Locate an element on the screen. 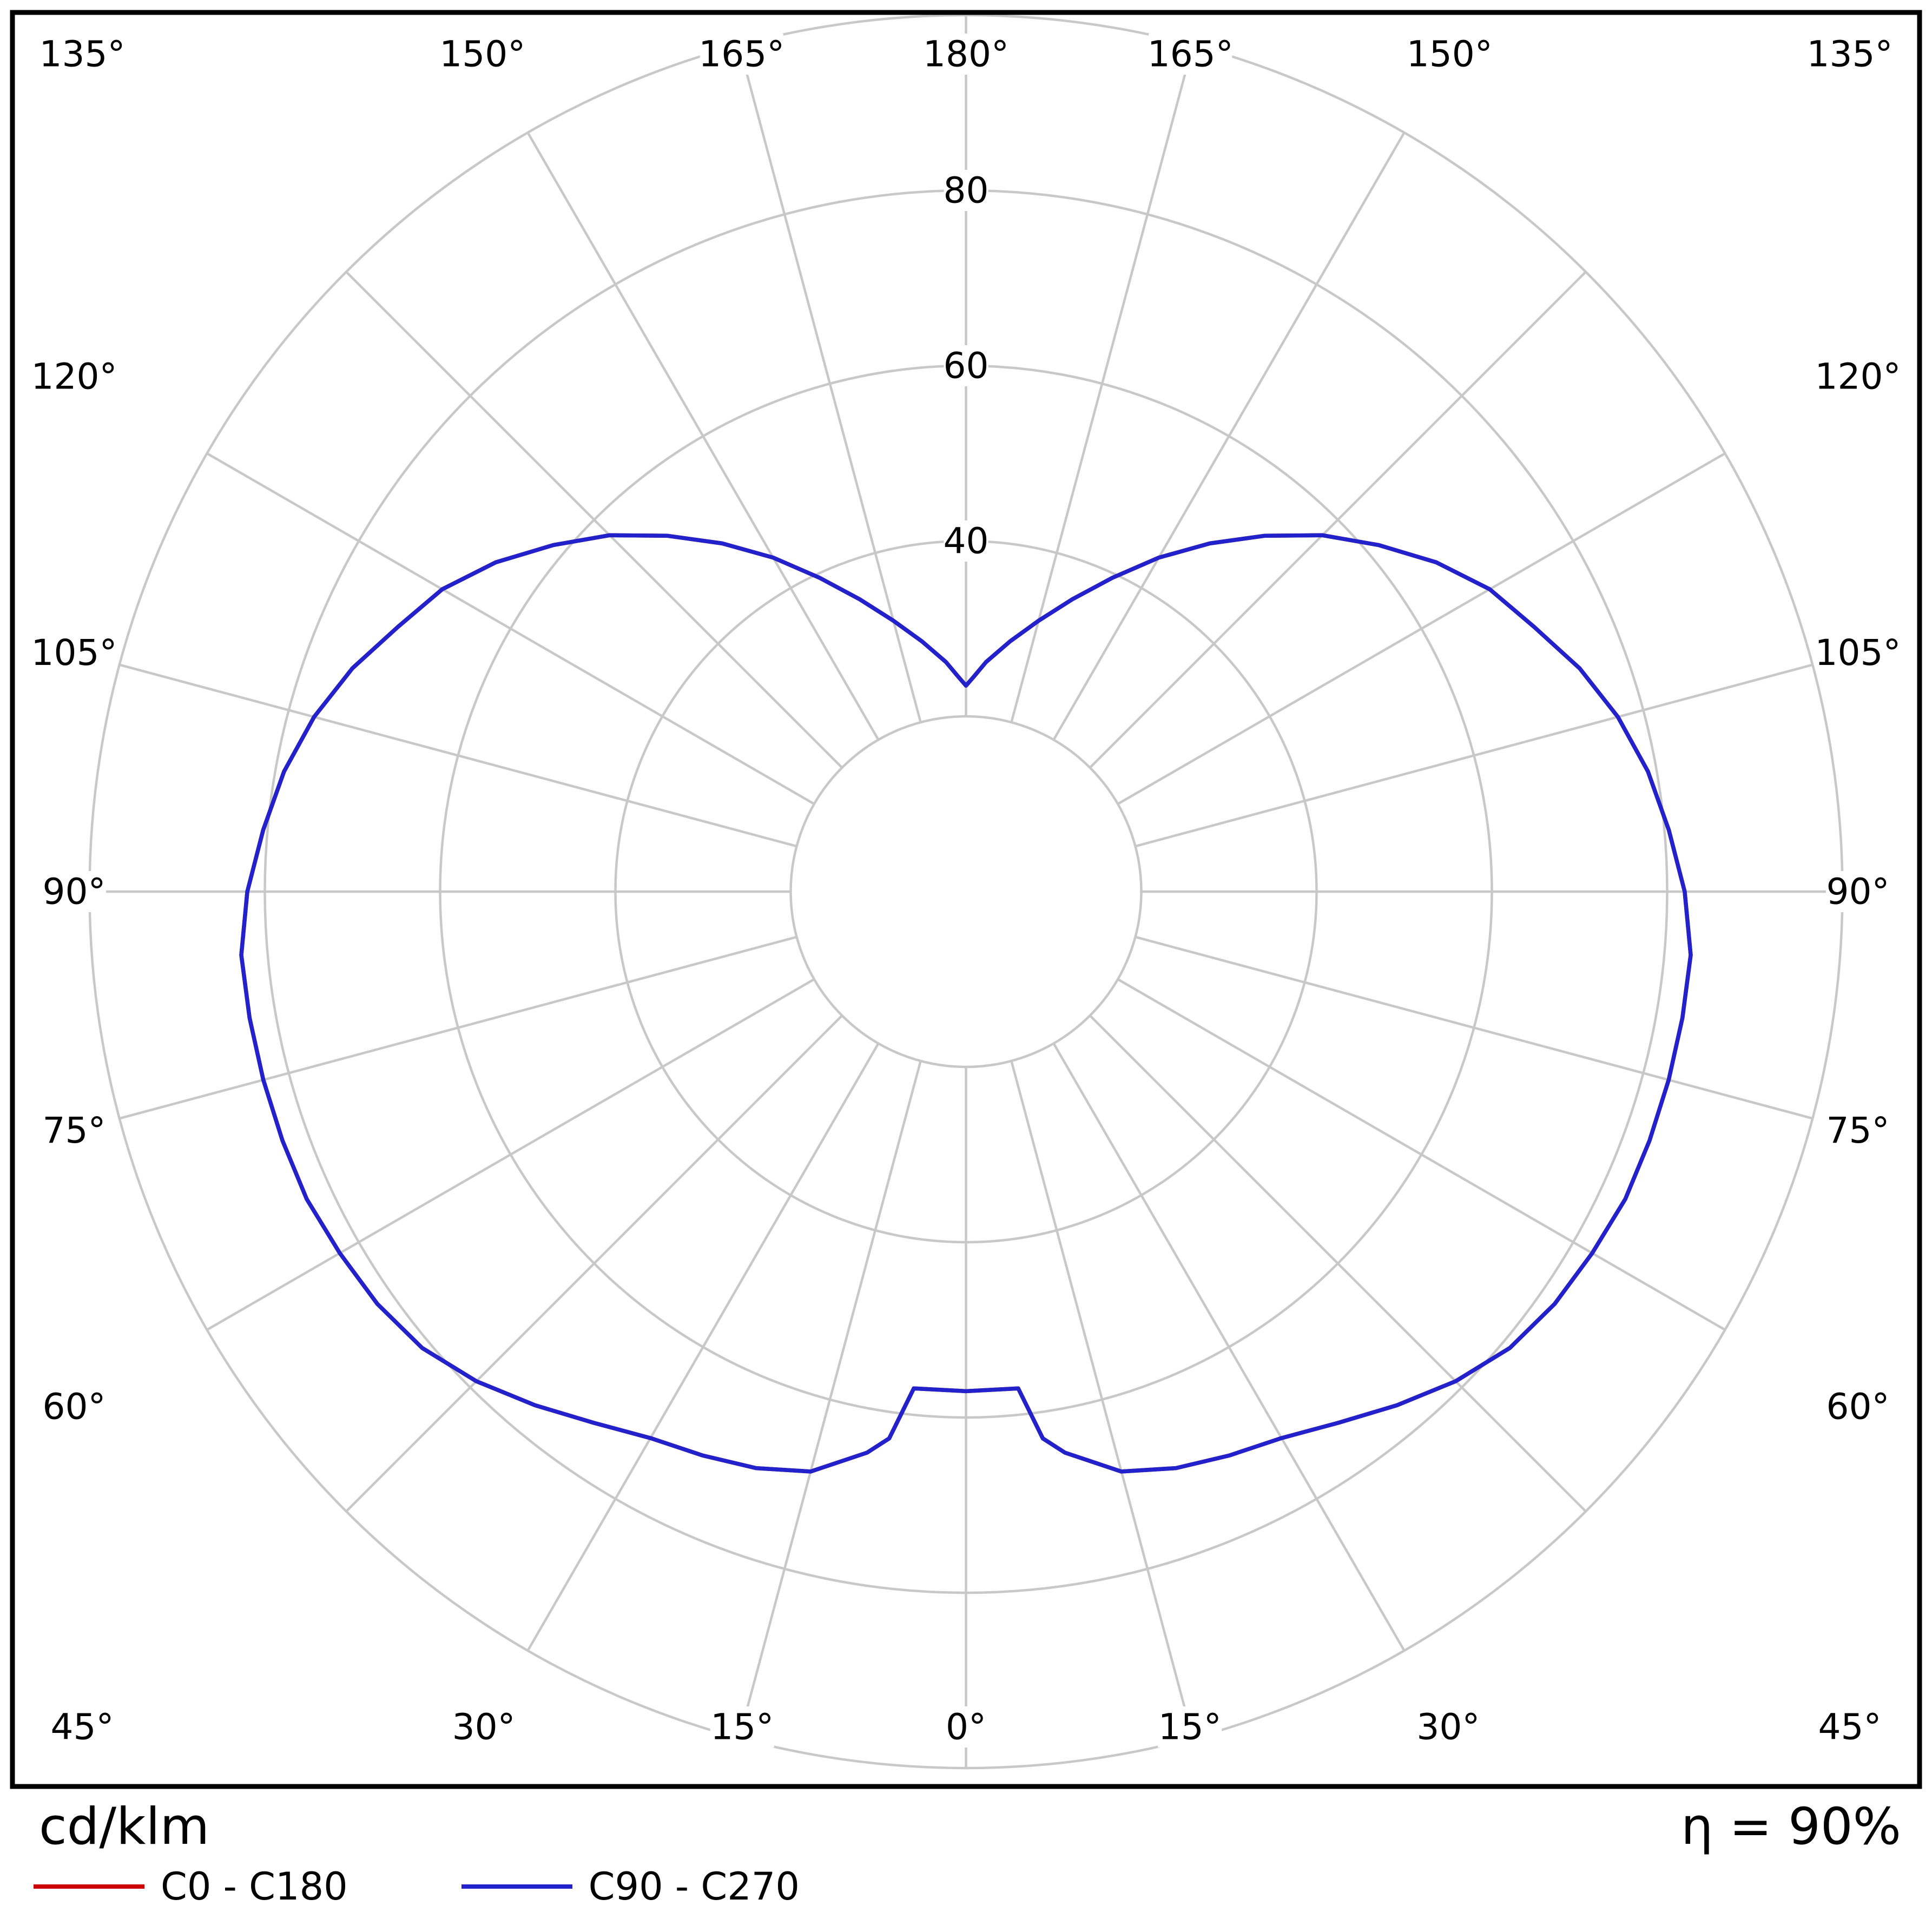 This screenshot has width=1932, height=1932. angle-label-left-120-bg is located at coordinates (74, 377).